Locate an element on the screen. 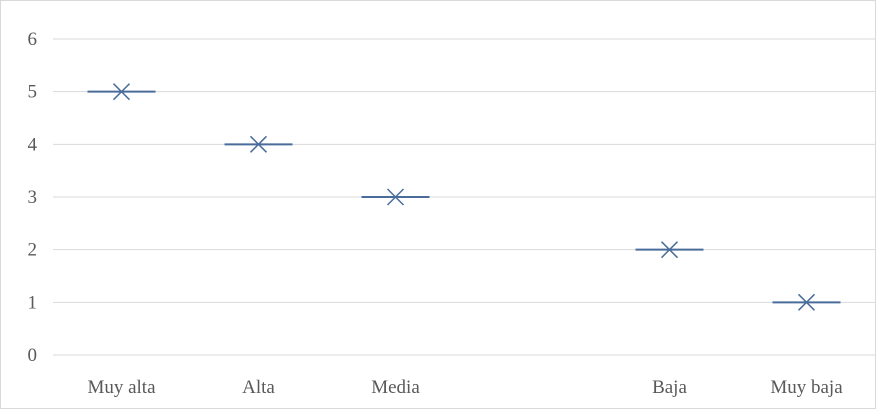 The image size is (877, 410). x-tick-label: Muy baja is located at coordinates (806, 387).